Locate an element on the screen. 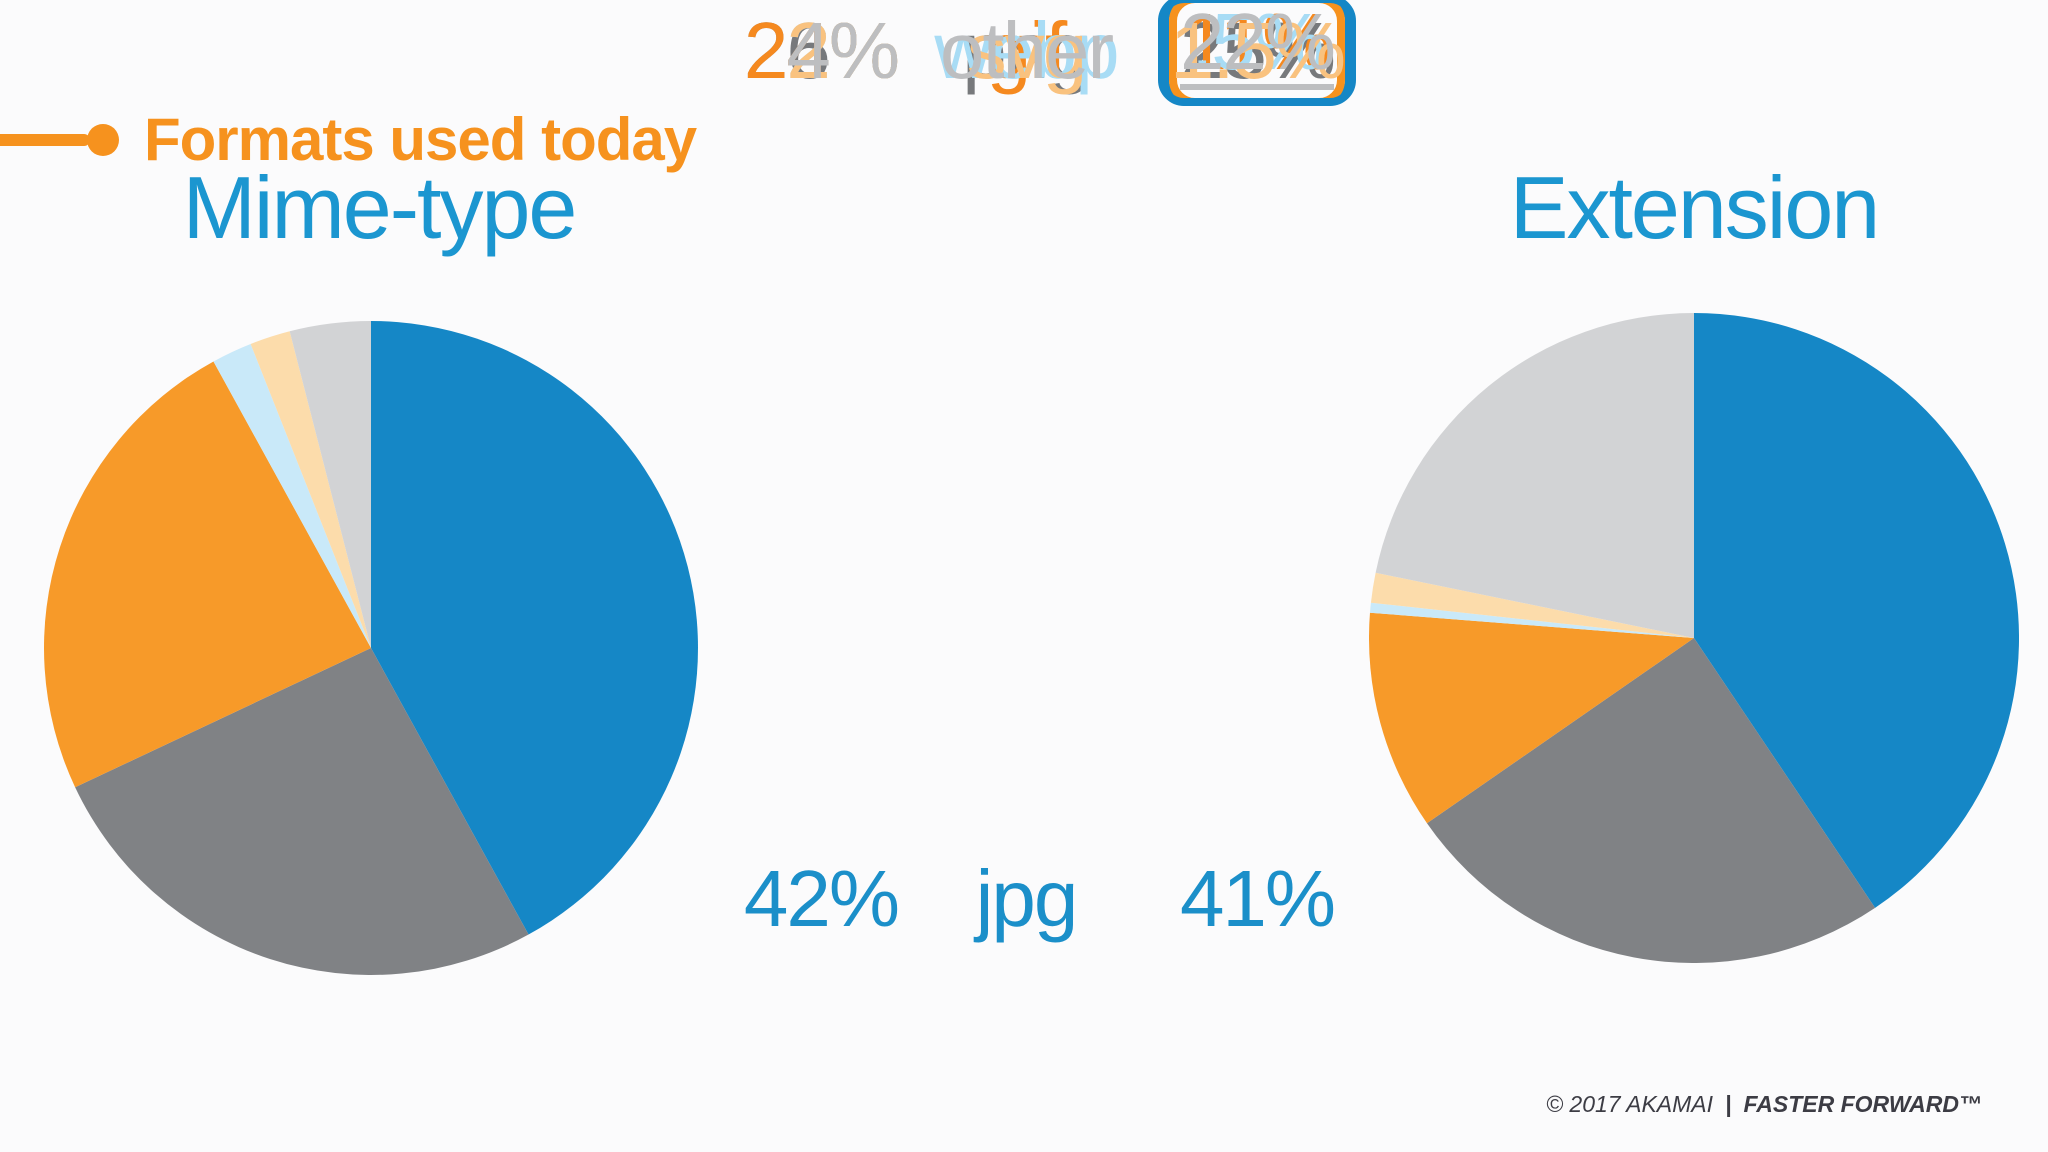  other-mime-value: 4% is located at coordinates (843, 50).